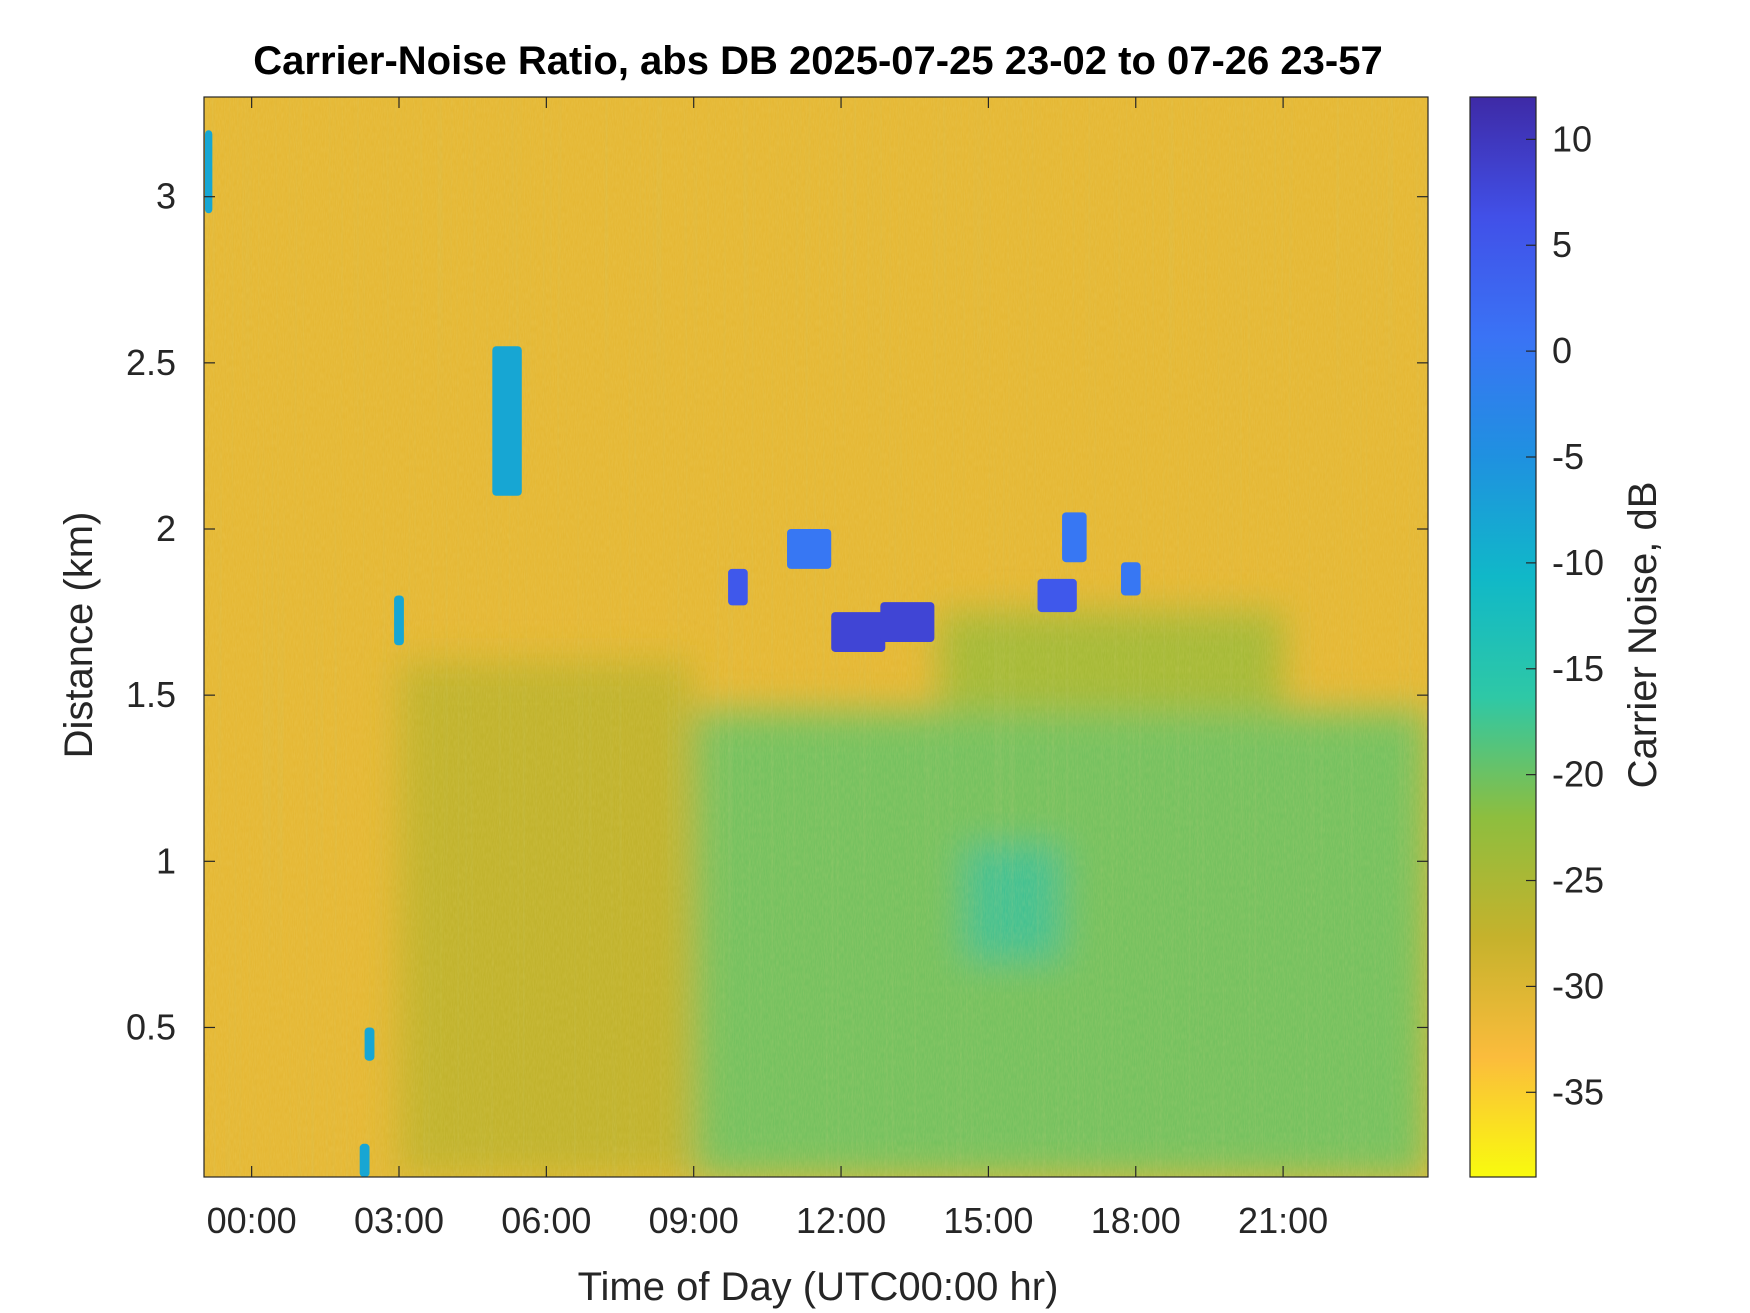  What do you see at coordinates (1578, 880) in the screenshot?
I see `colorbar-tick-label: -25` at bounding box center [1578, 880].